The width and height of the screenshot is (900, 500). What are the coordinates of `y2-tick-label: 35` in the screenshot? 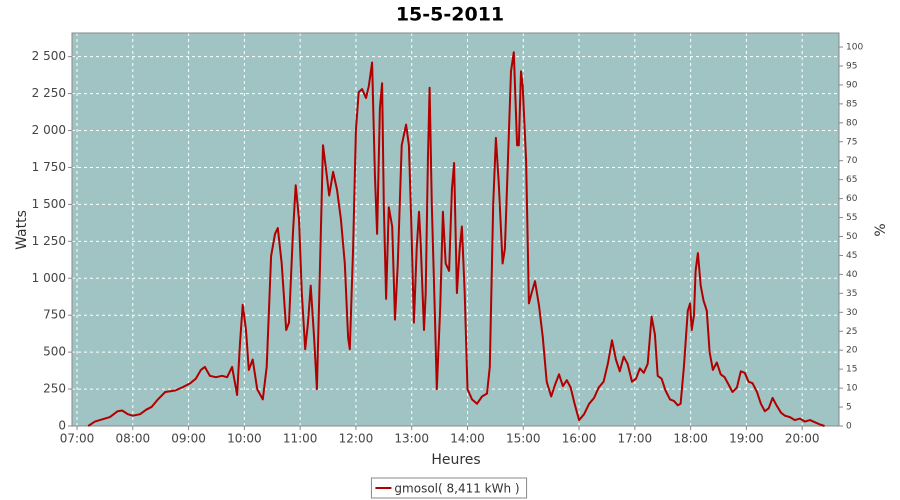 It's located at (851, 294).